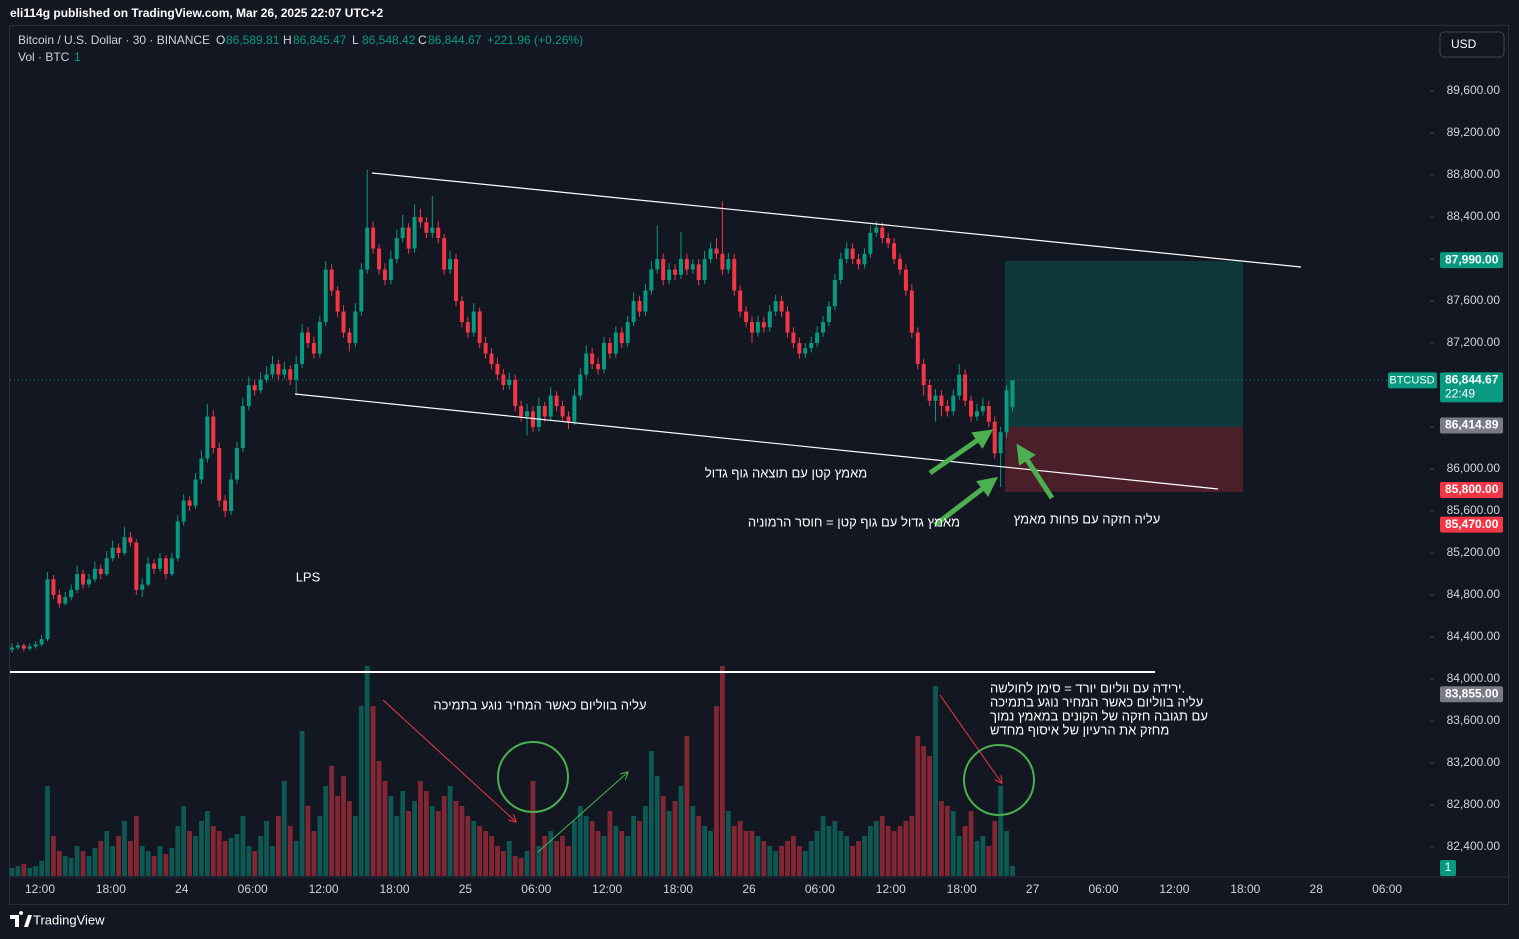 This screenshot has width=1519, height=939. Describe the element at coordinates (1033, 889) in the screenshot. I see `x-tick-label: 27` at that location.